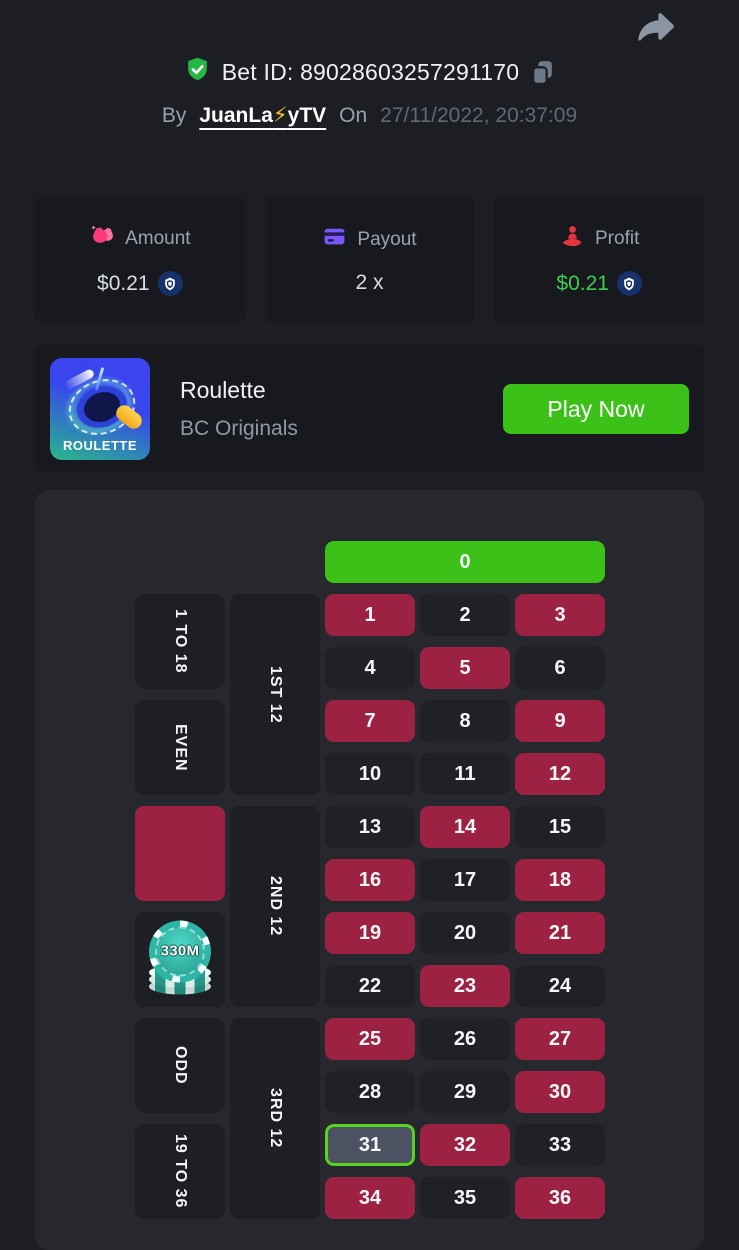 The height and width of the screenshot is (1250, 739). I want to click on cell-29: 29, so click(465, 1092).